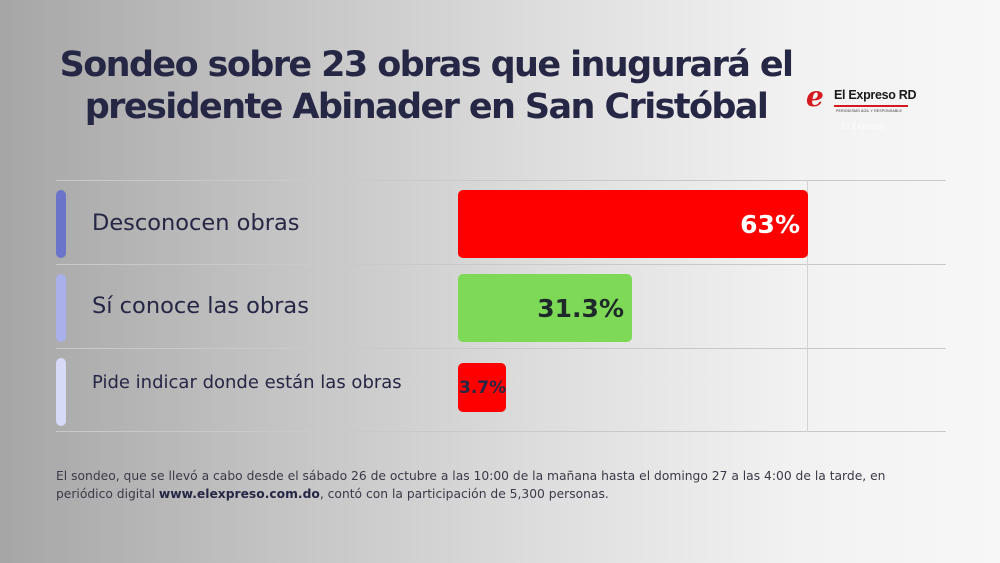 The height and width of the screenshot is (563, 1000). Describe the element at coordinates (247, 382) in the screenshot. I see `category-label: Pide indicar donde están las obras` at that location.